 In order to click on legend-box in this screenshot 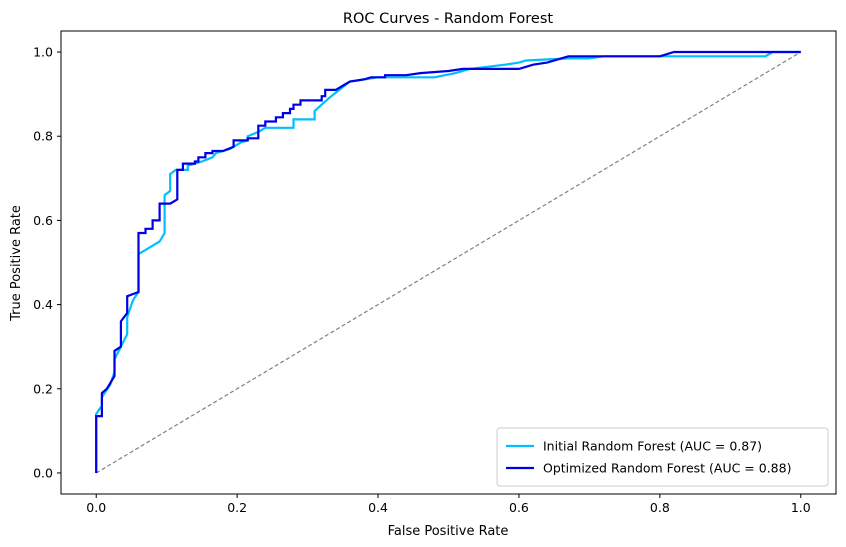, I will do `click(662, 457)`.